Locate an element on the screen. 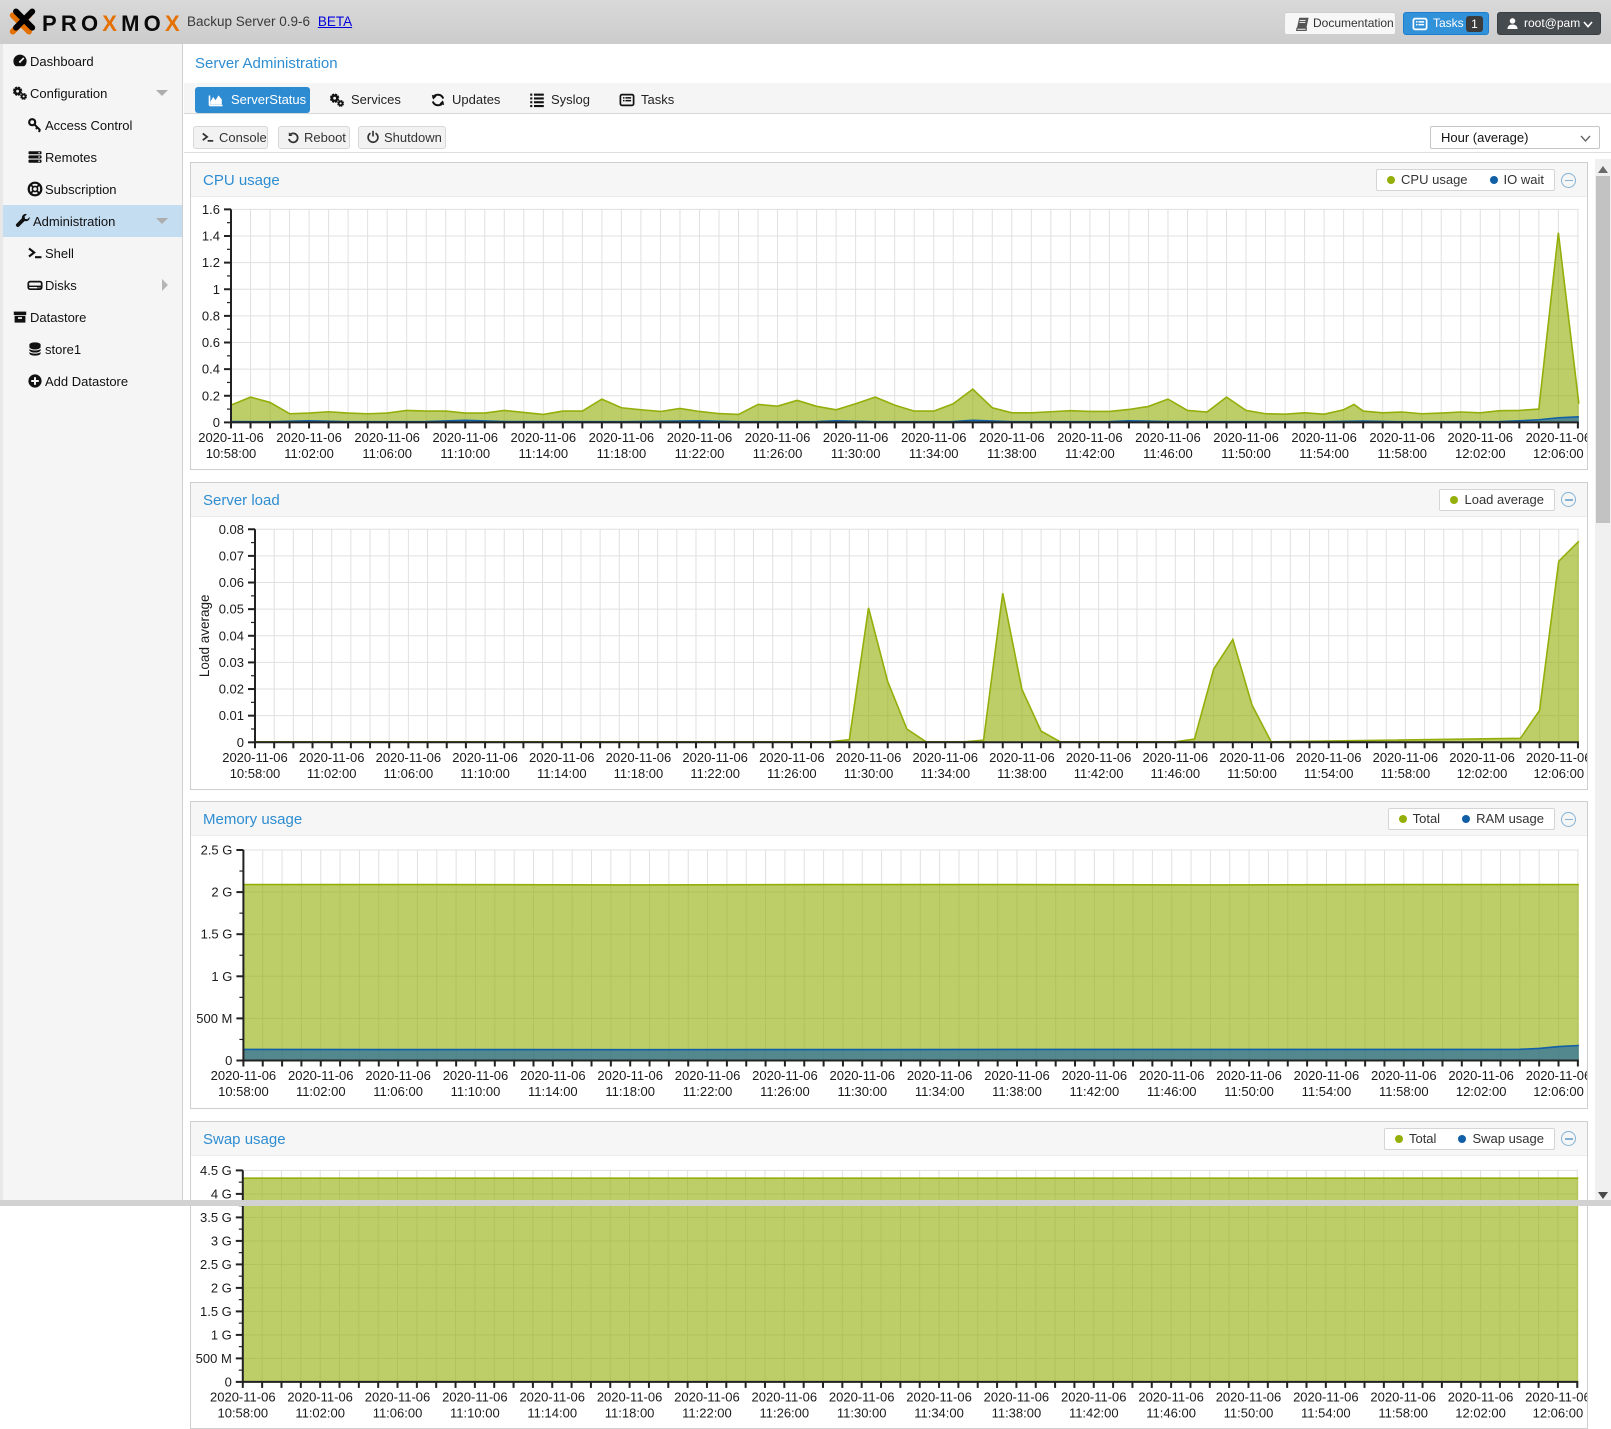 This screenshot has width=1611, height=1429. svg-text: 0.4 is located at coordinates (211, 369).